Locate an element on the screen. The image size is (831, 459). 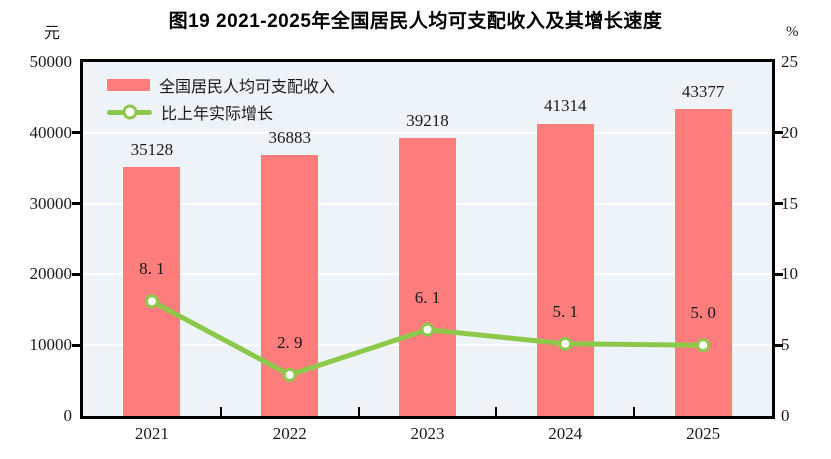
growth-point-label: 2. 9 is located at coordinates (289, 342).